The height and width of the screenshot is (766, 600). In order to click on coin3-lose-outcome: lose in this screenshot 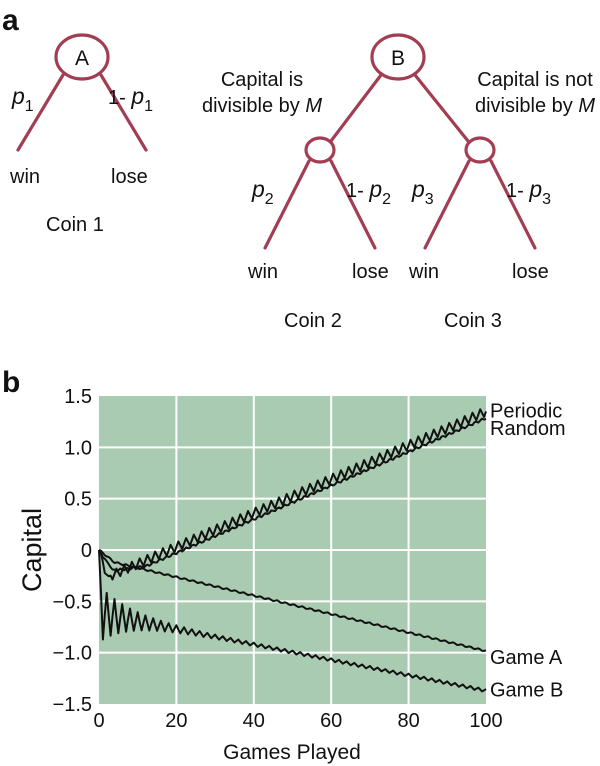, I will do `click(530, 272)`.